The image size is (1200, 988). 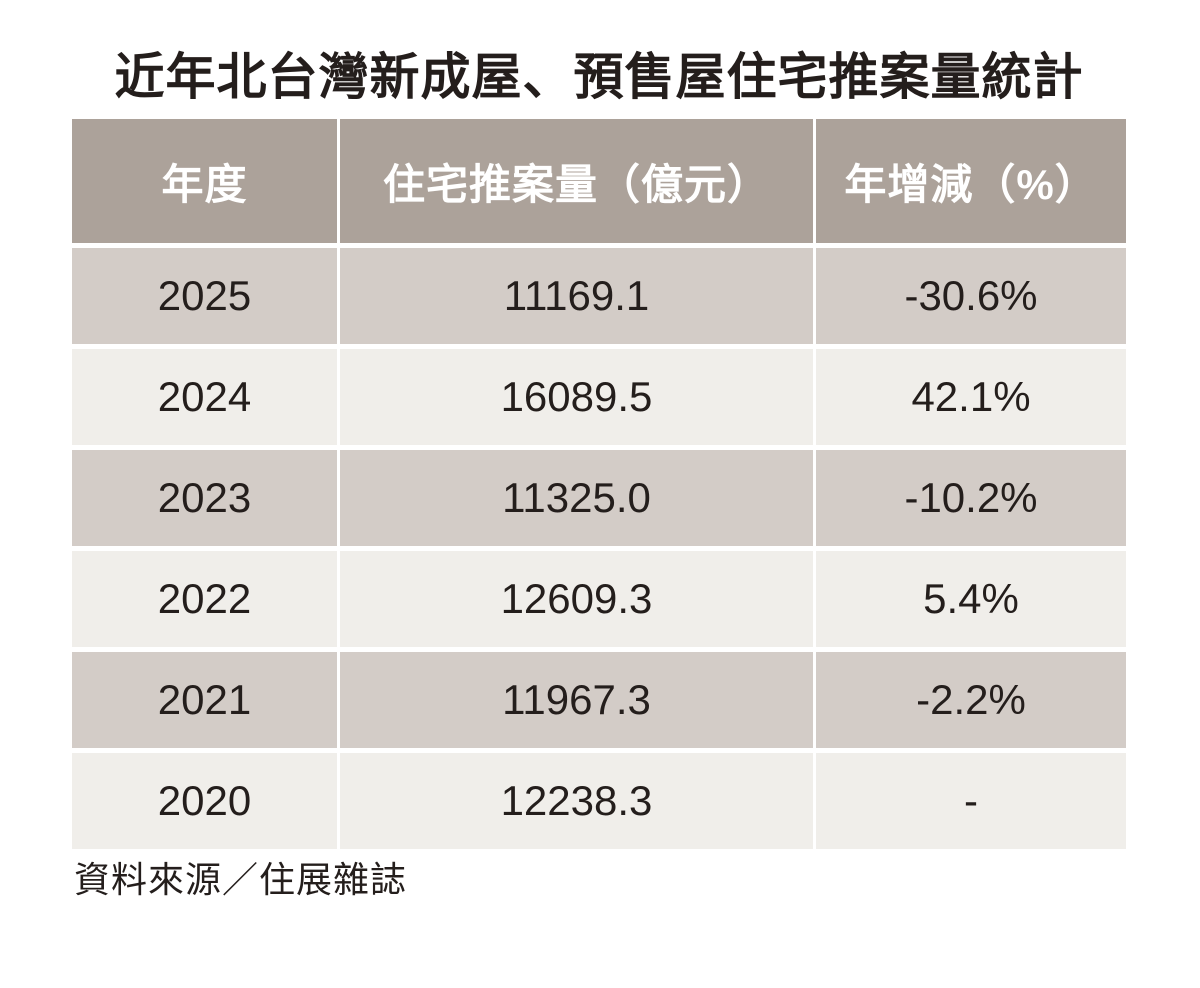 What do you see at coordinates (971, 296) in the screenshot?
I see `change-cell: -30.6%` at bounding box center [971, 296].